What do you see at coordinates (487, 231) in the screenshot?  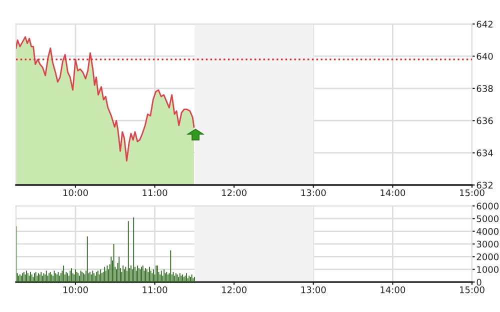 I see `y-tick-label: 4000` at bounding box center [487, 231].